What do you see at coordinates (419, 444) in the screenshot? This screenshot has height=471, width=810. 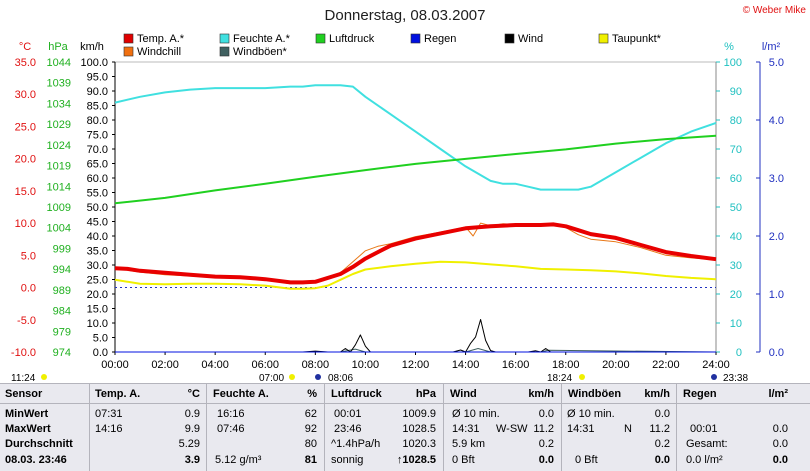 I see `pressure-average-value: 1020.3` at bounding box center [419, 444].